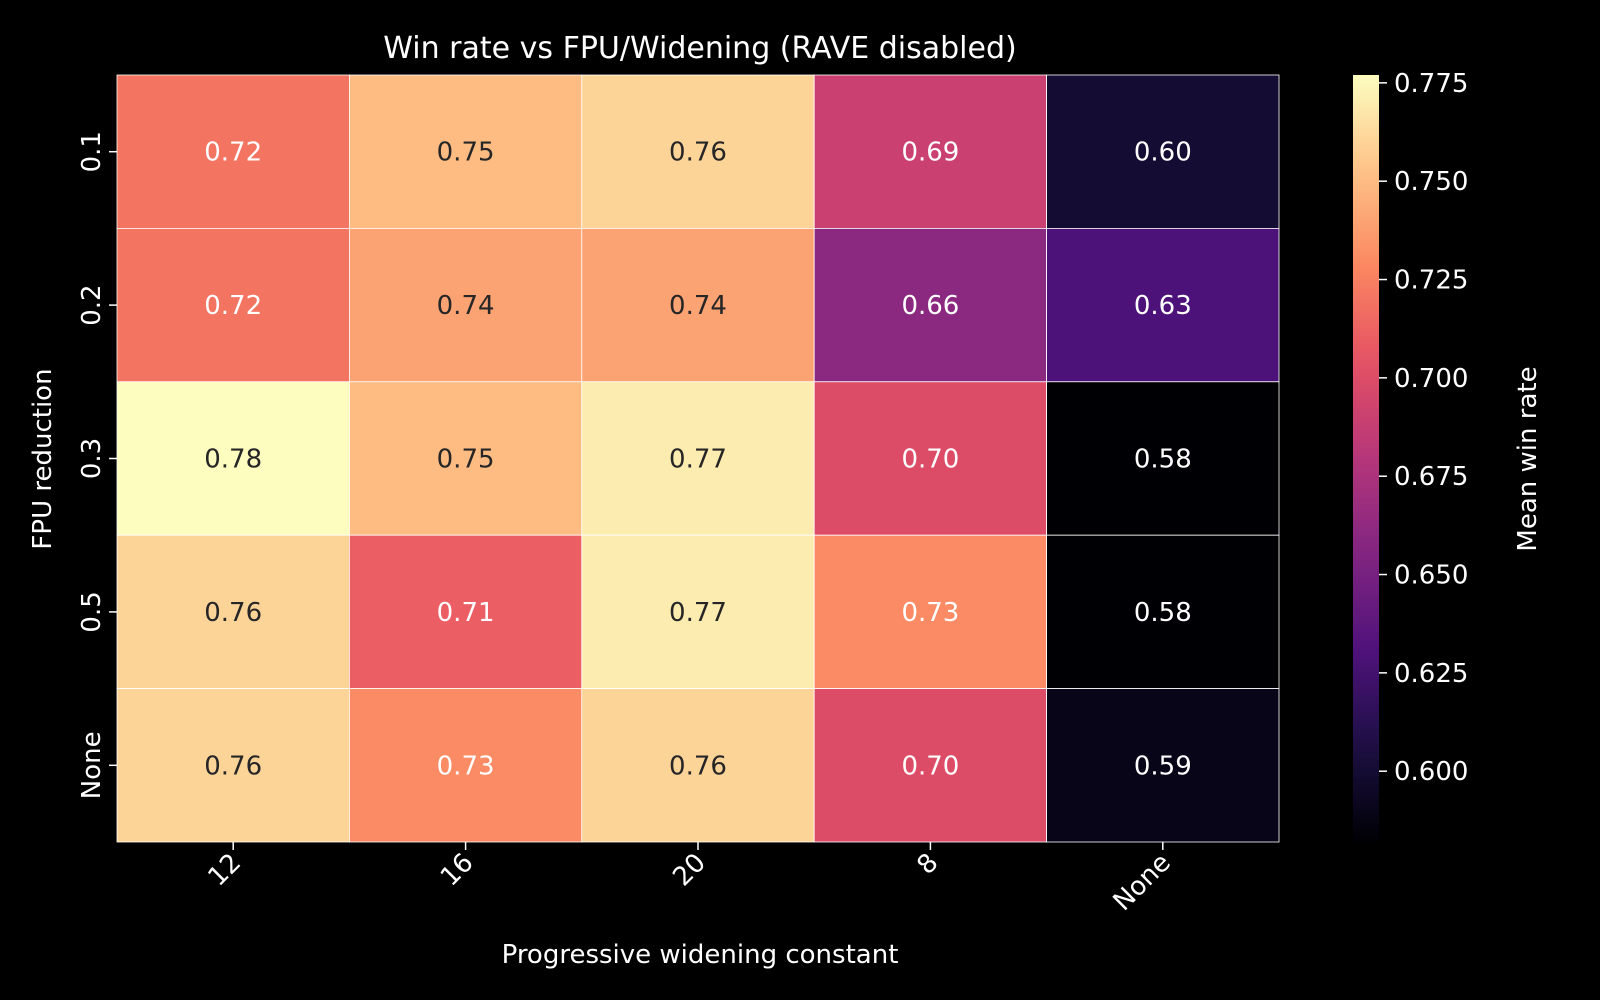 This screenshot has height=1000, width=1600. What do you see at coordinates (927, 864) in the screenshot?
I see `x-tick-label: 8` at bounding box center [927, 864].